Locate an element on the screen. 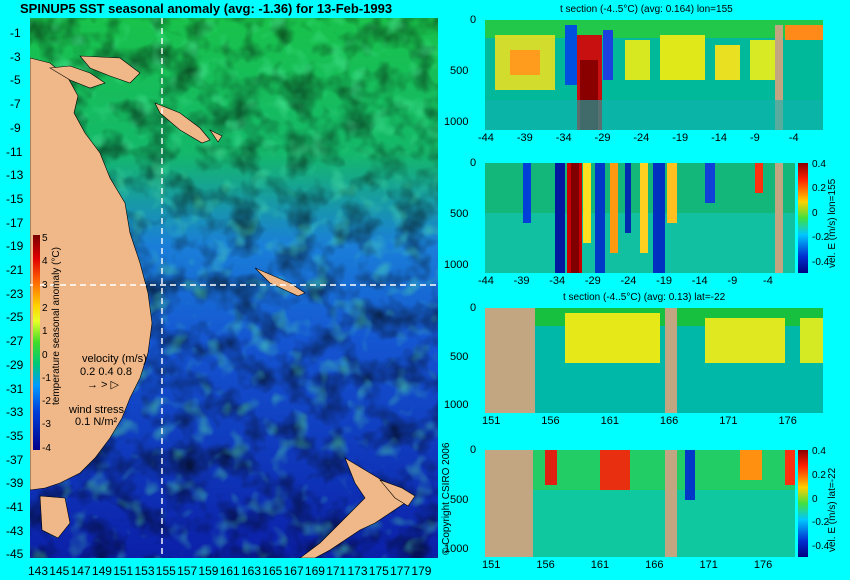 This screenshot has width=850, height=580. lat-tick: -43 is located at coordinates (15, 530).